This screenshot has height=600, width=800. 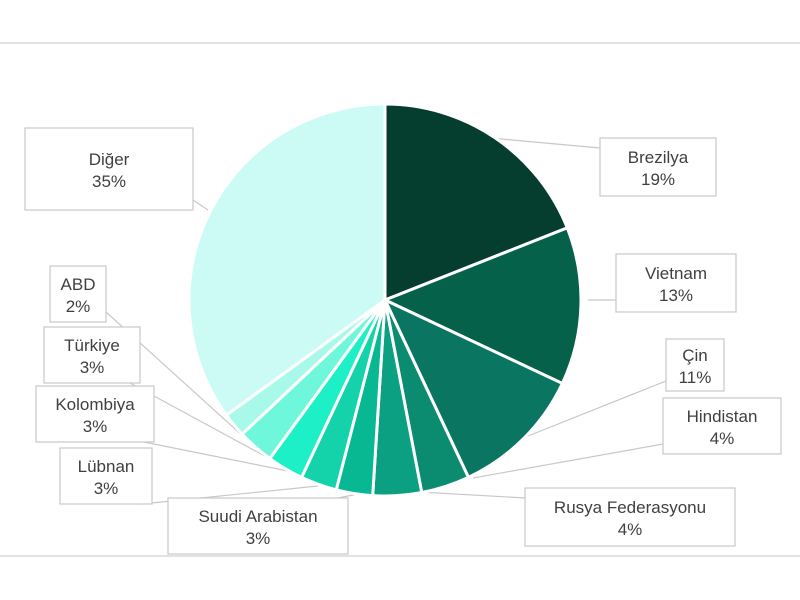 What do you see at coordinates (200, 205) in the screenshot?
I see `leader-line-diger` at bounding box center [200, 205].